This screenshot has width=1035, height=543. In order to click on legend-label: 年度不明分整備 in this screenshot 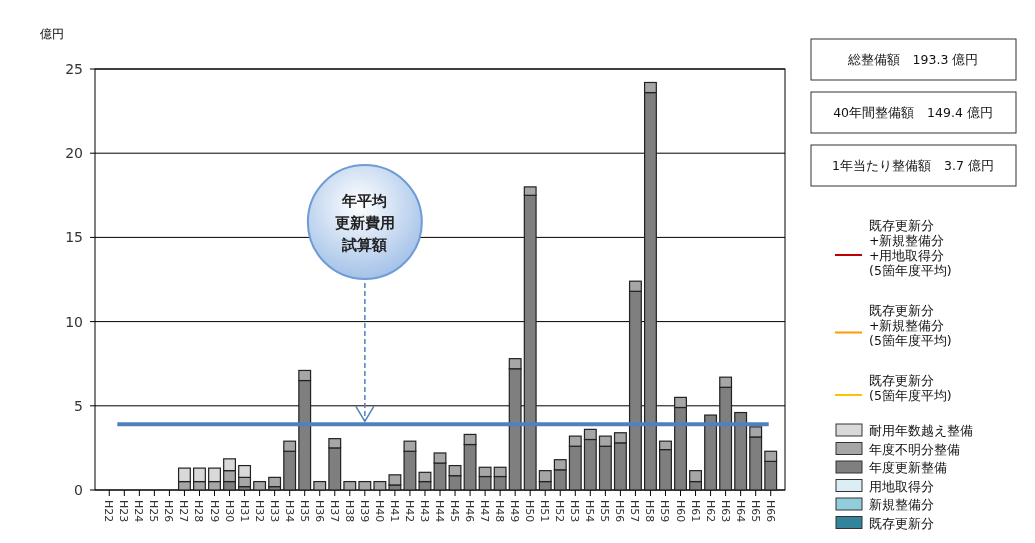, I will do `click(914, 449)`.